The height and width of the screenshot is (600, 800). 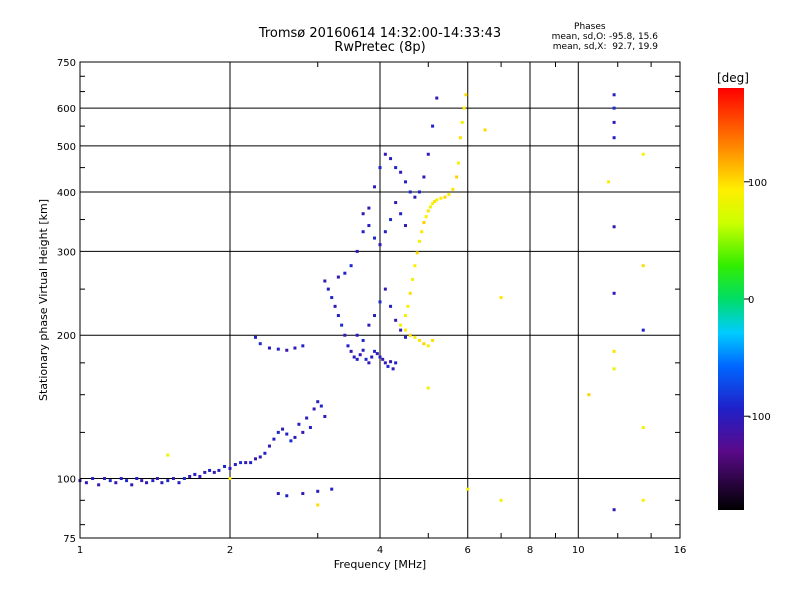 I want to click on x-tick-label: 8, so click(x=530, y=550).